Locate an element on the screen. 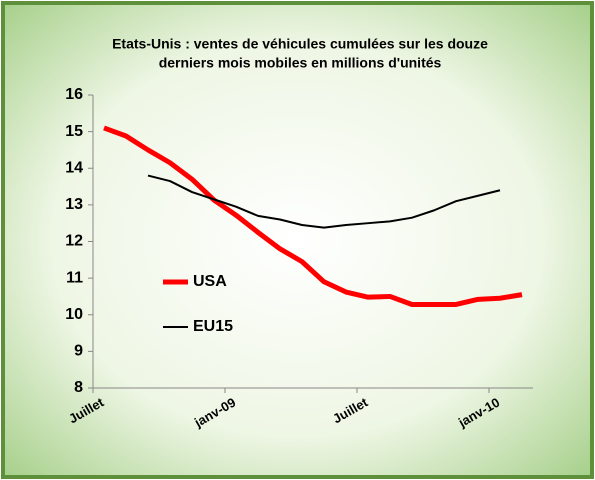  y-tick-label: 11 is located at coordinates (74, 277).